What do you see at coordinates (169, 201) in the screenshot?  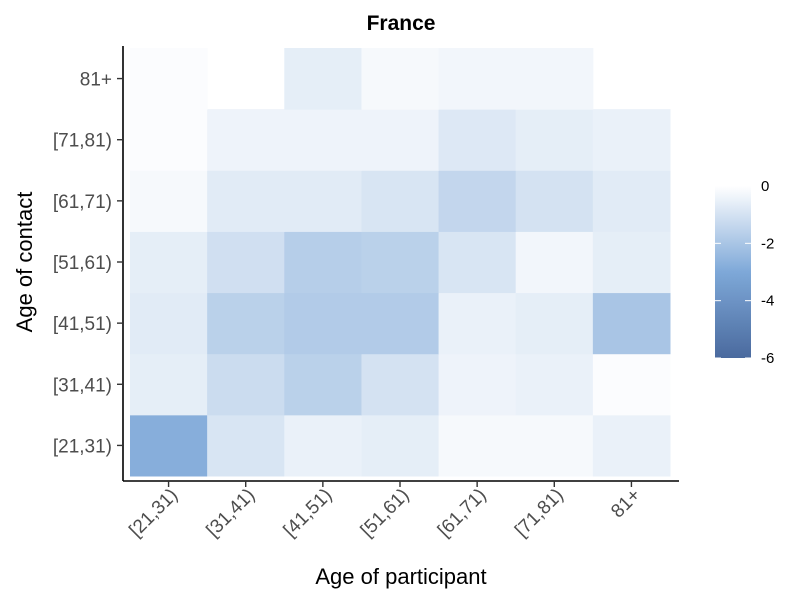 I see `heatmap-cell-[61,71)-[21,31)` at bounding box center [169, 201].